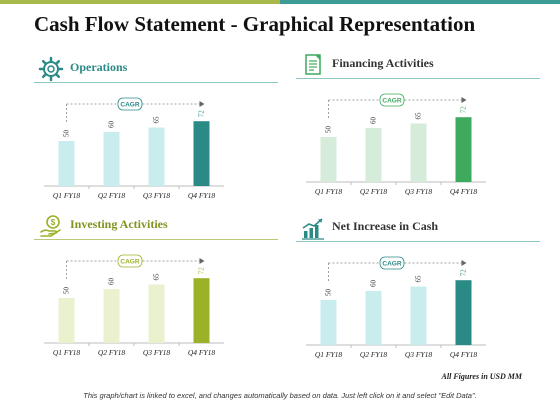 Image resolution: width=560 pixels, height=420 pixels. Describe the element at coordinates (383, 63) in the screenshot. I see `financing-title: Financing Activities` at that location.